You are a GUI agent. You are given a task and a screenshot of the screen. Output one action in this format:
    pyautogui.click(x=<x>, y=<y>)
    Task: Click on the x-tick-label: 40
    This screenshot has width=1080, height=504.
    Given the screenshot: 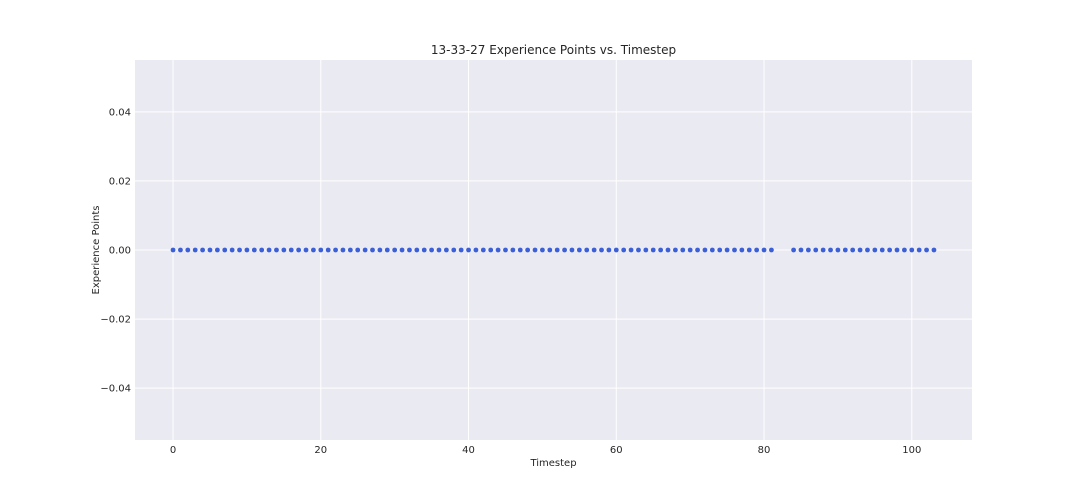 What is the action you would take?
    pyautogui.click(x=468, y=450)
    